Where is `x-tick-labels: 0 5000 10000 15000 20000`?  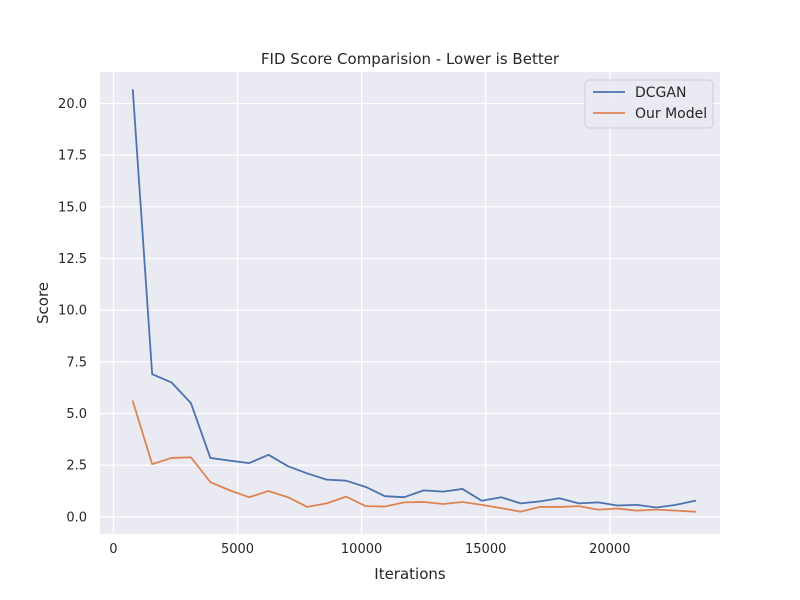
x-tick-labels: 0 5000 10000 15000 20000 is located at coordinates (369, 549).